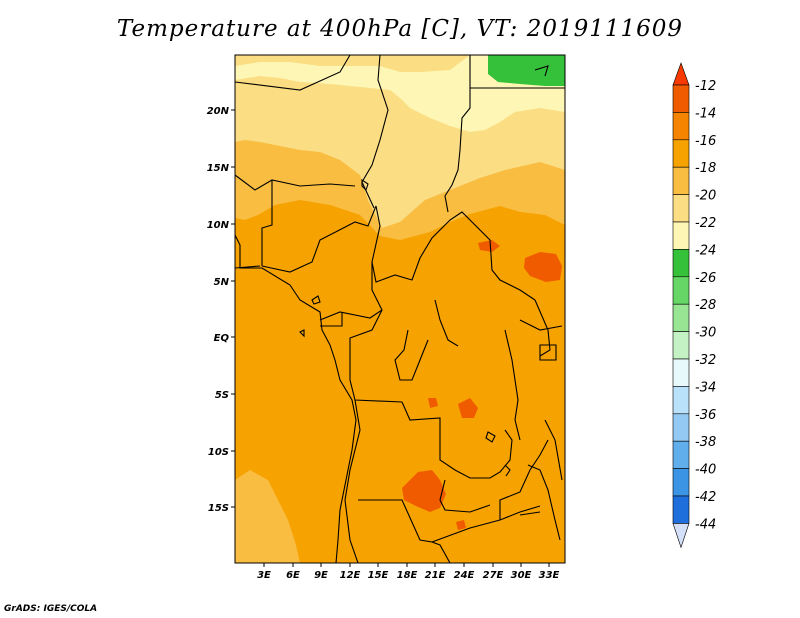 The image size is (800, 618). Describe the element at coordinates (461, 525) in the screenshot. I see `field-patch-warm-south-small` at that location.